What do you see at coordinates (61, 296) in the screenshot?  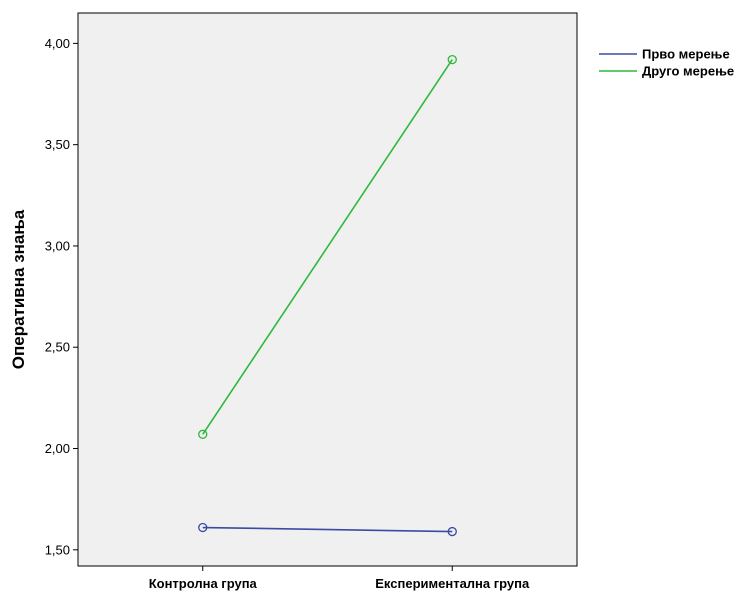 I see `y-axis: 1,50 2,00 2,50 3,00 3,50 4,00` at bounding box center [61, 296].